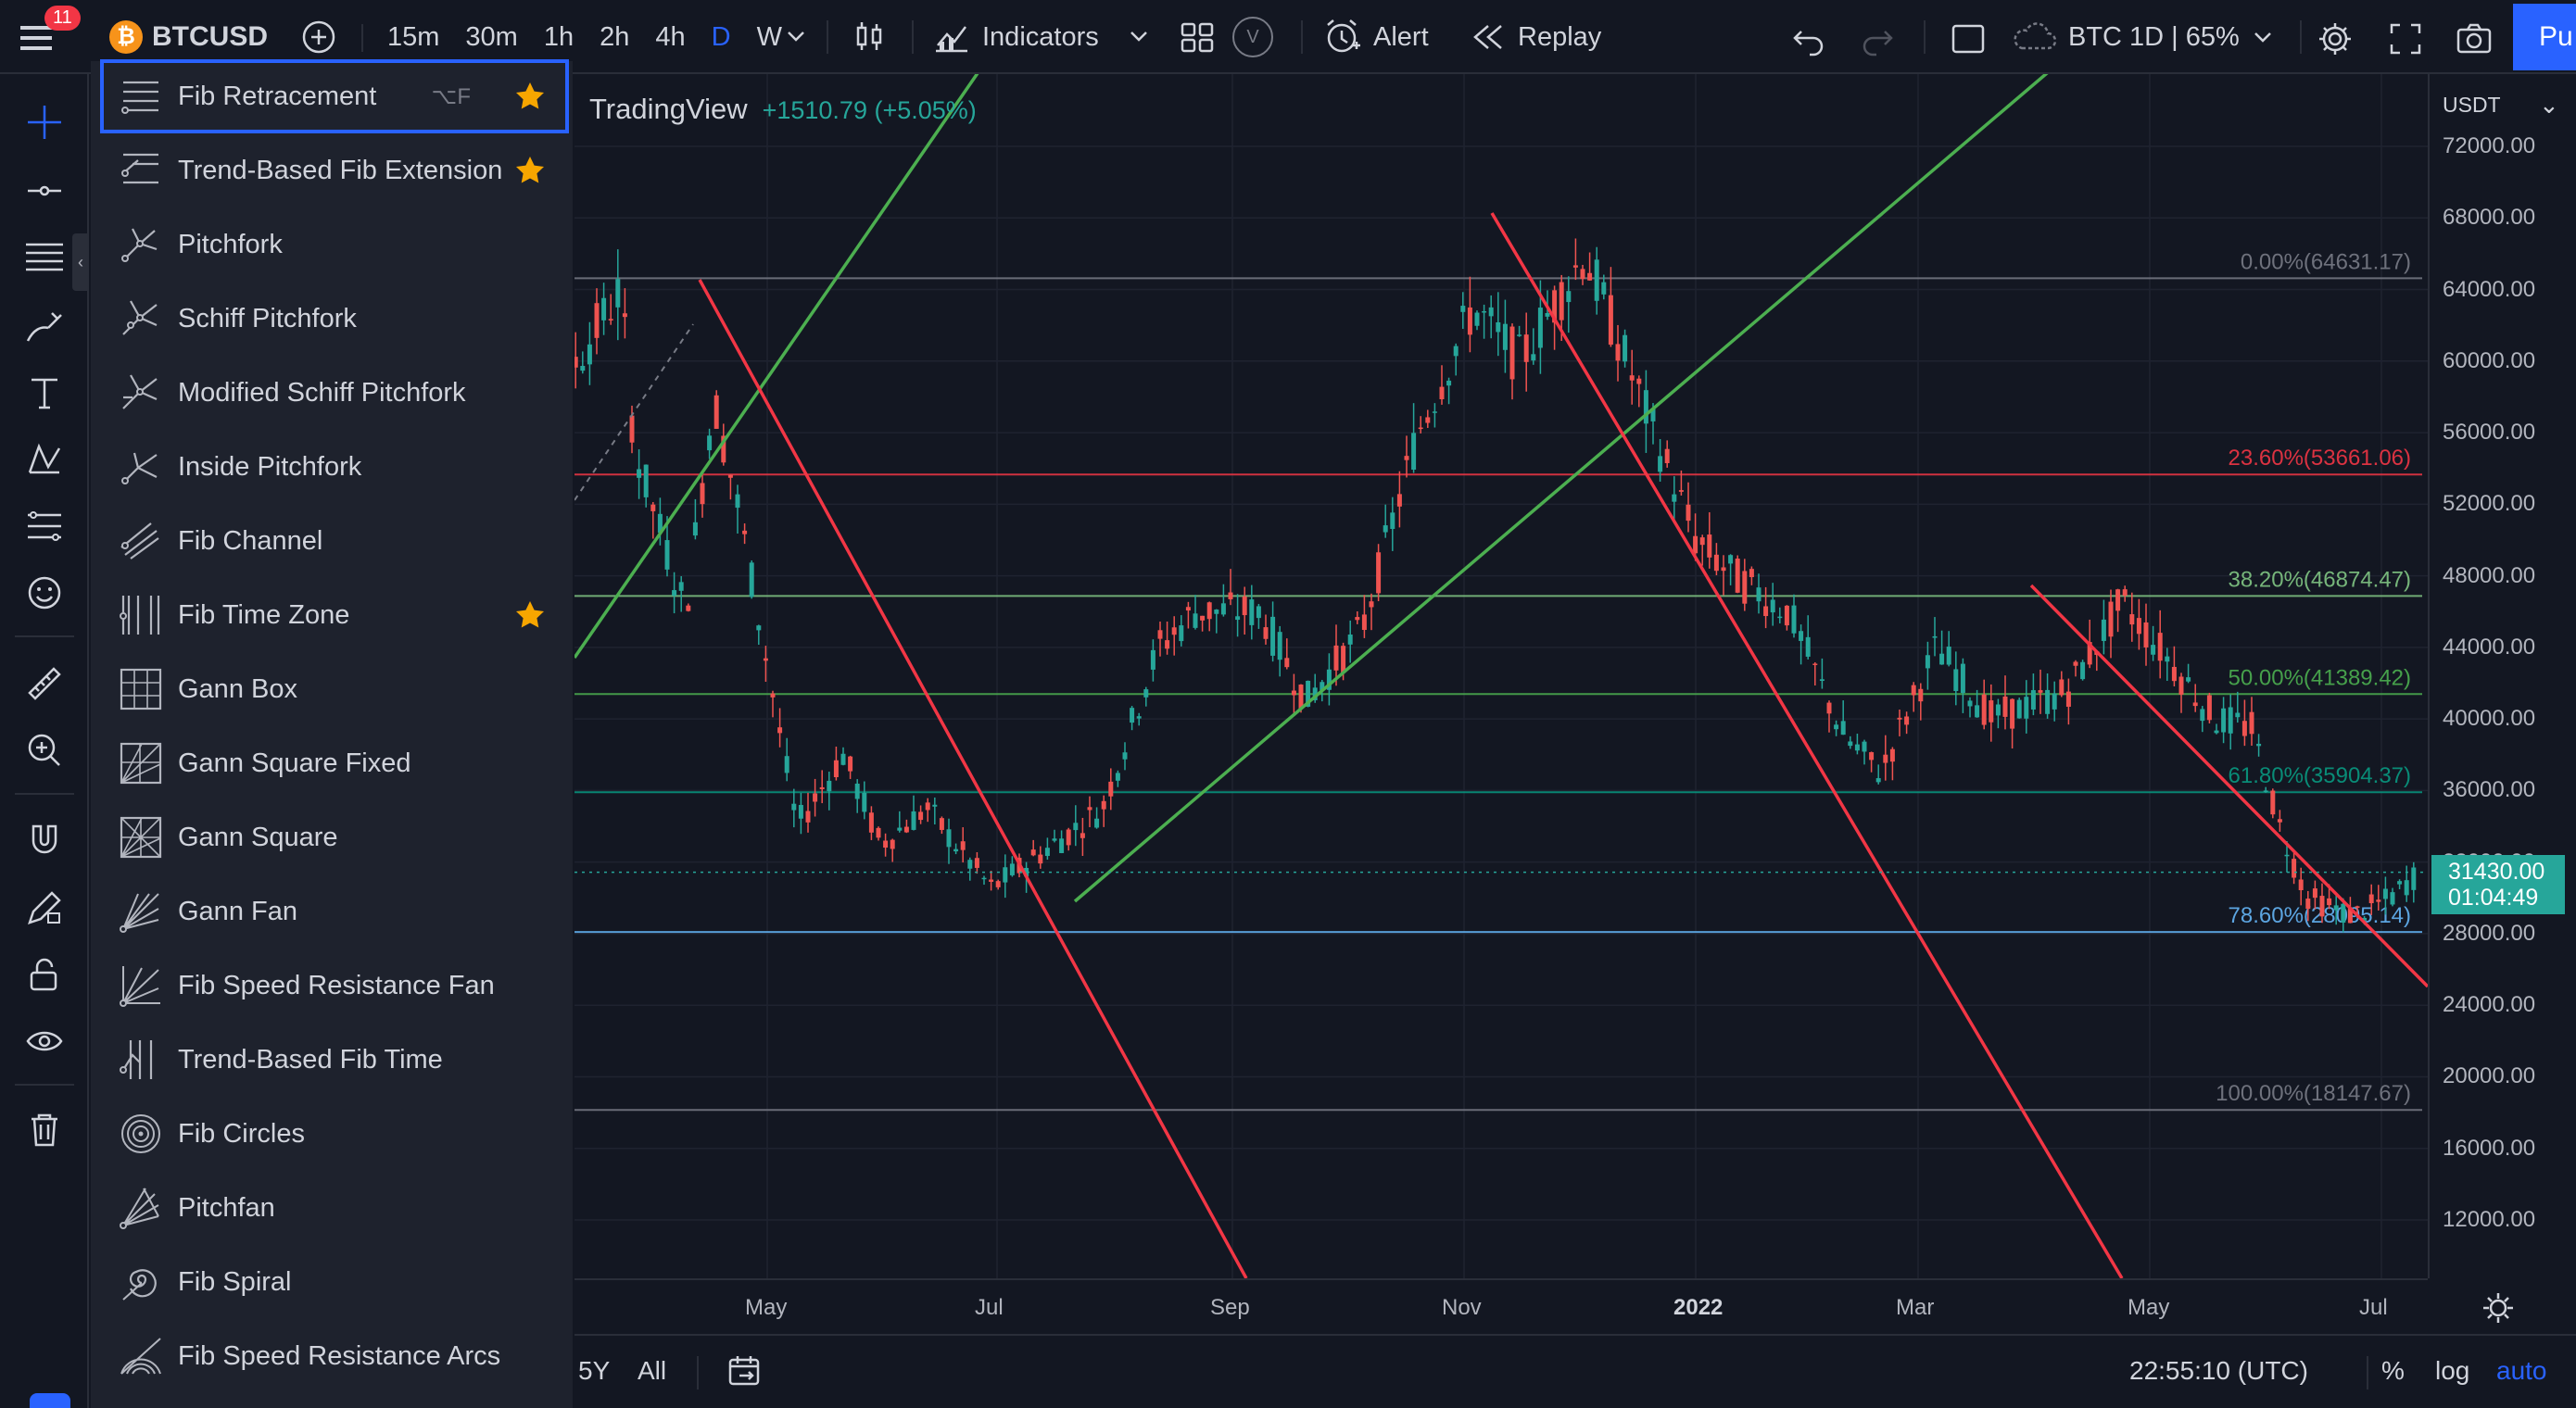 The height and width of the screenshot is (1408, 2576). What do you see at coordinates (335, 763) in the screenshot?
I see `menu-item-gann-square-fixed: Gann Square Fixed` at bounding box center [335, 763].